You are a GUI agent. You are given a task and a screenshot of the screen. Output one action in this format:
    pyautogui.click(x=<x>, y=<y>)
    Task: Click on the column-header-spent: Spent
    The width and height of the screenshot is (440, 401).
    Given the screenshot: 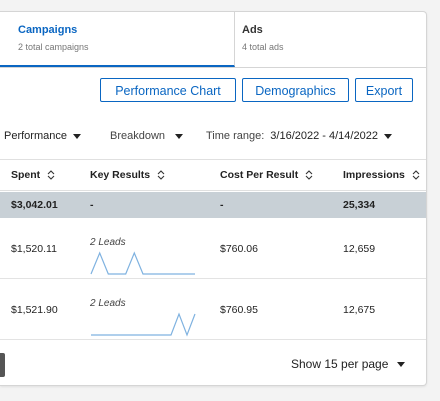 What is the action you would take?
    pyautogui.click(x=33, y=175)
    